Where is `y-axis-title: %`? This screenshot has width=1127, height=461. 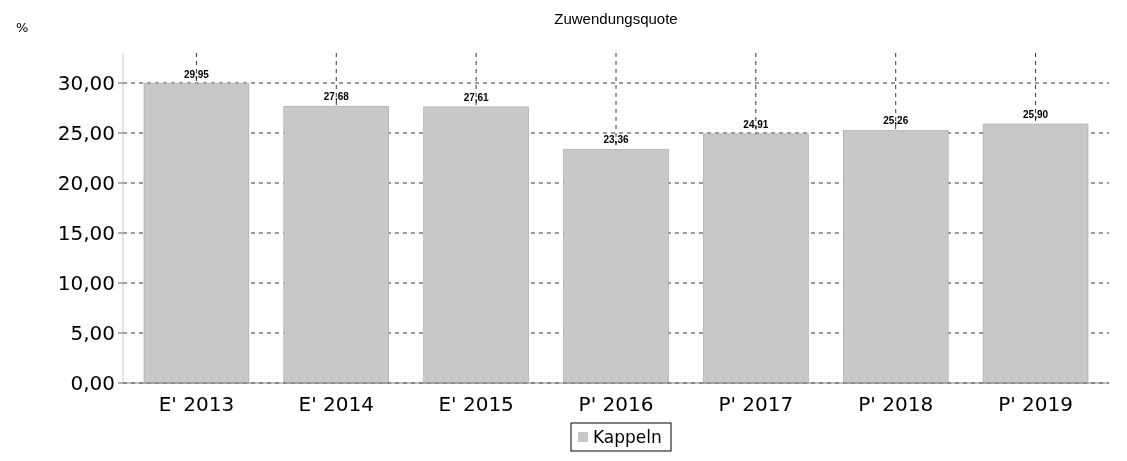
y-axis-title: % is located at coordinates (22, 27).